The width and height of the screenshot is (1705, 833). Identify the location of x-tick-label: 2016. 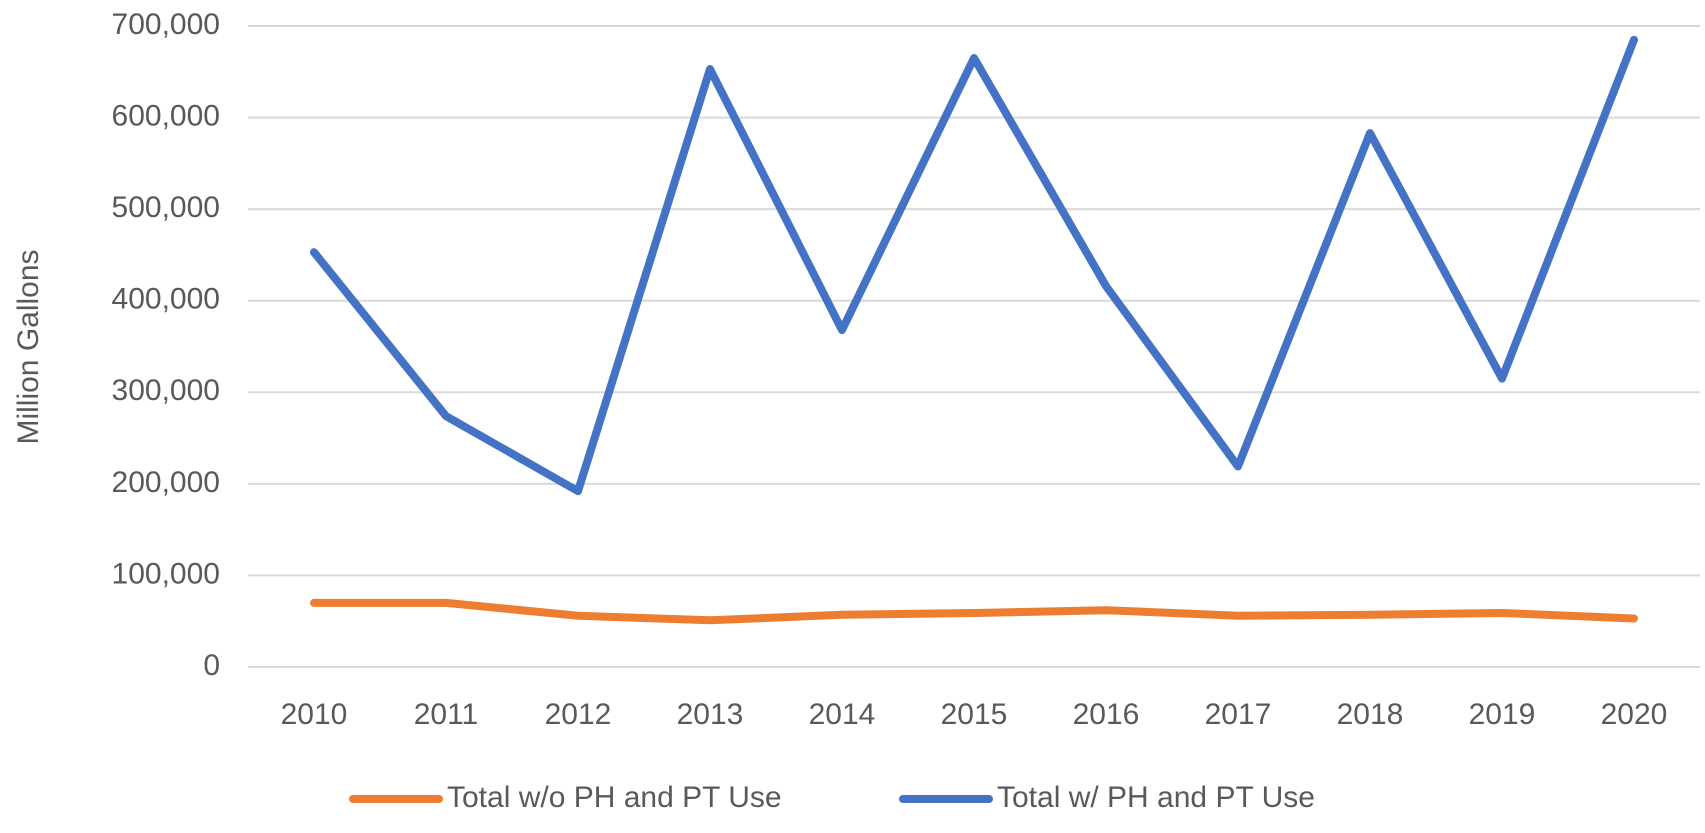
(1106, 714).